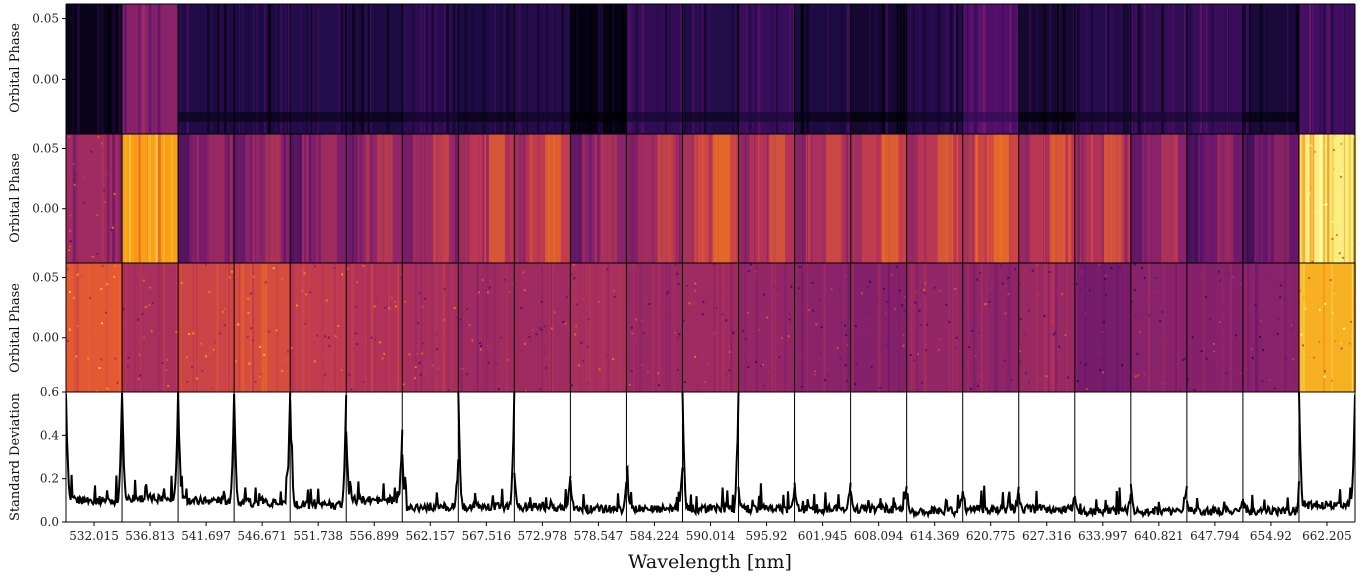 Image resolution: width=1369 pixels, height=576 pixels. What do you see at coordinates (206, 449) in the screenshot?
I see `std-series-line` at bounding box center [206, 449].